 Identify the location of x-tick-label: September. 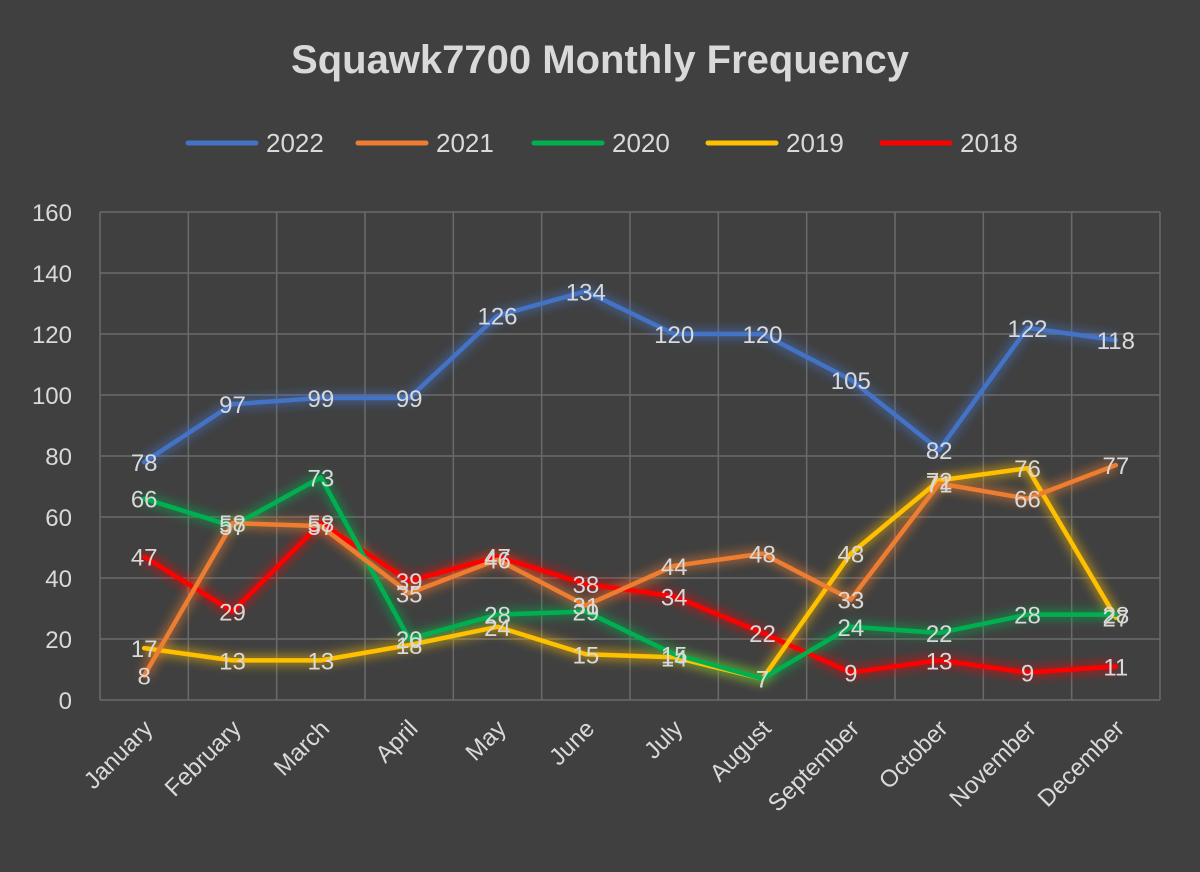
(814, 766).